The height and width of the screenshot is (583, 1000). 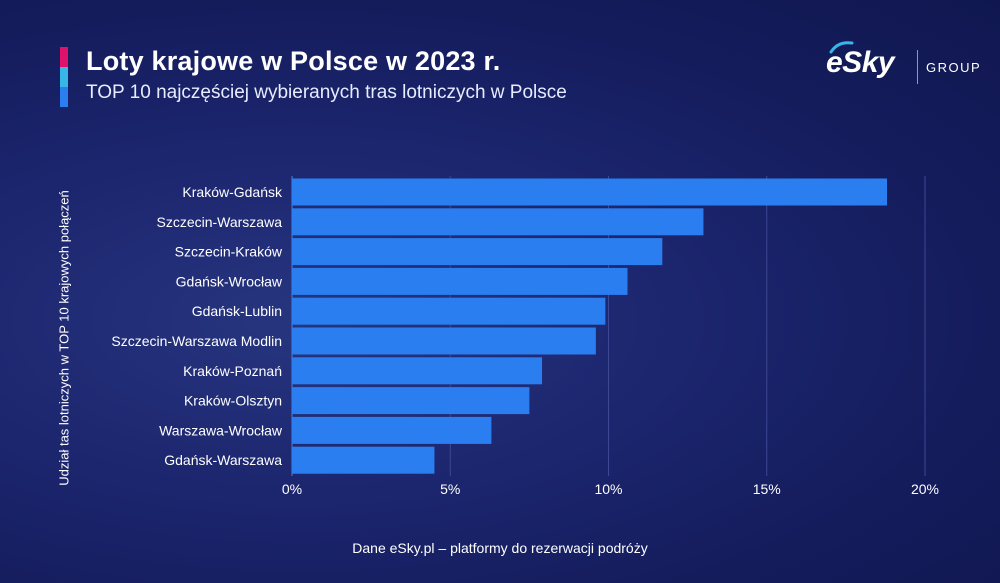 I want to click on accent-bar-pink, so click(x=64, y=57).